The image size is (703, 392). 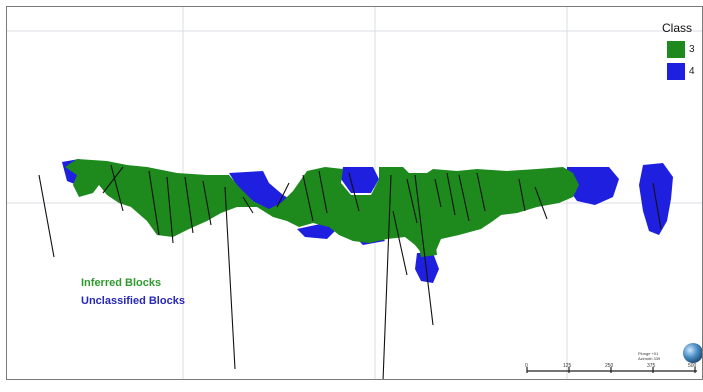 I want to click on scale-tick-label: 375, so click(x=651, y=366).